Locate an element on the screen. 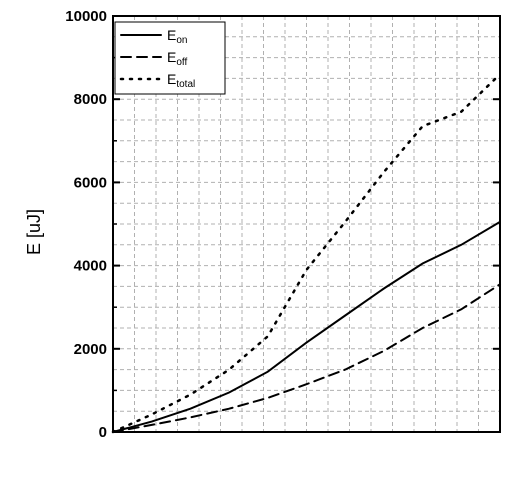 Image resolution: width=523 pixels, height=494 pixels. y-axis-label: E [uJ] is located at coordinates (34, 232).